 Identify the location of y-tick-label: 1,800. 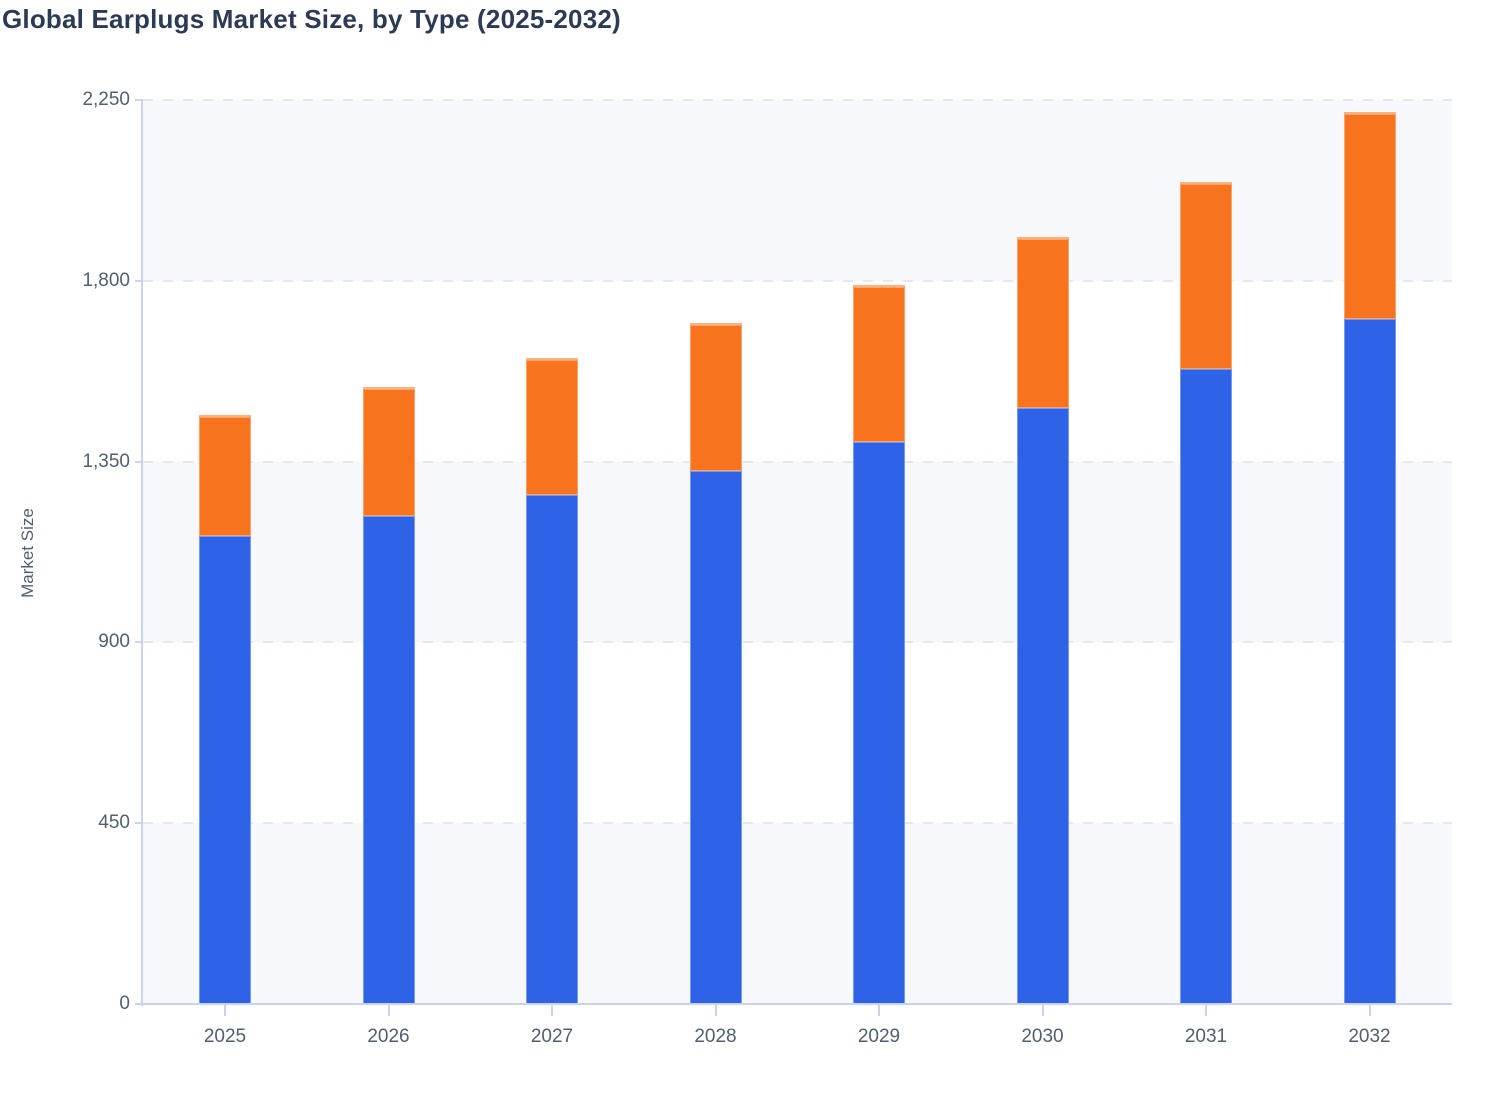
(106, 280).